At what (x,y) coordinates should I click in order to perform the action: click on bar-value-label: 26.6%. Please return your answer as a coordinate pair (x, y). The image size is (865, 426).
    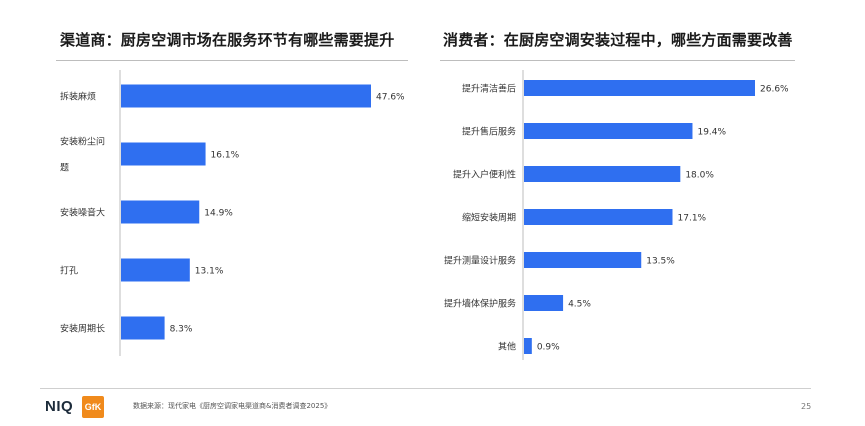
    Looking at the image, I should click on (774, 90).